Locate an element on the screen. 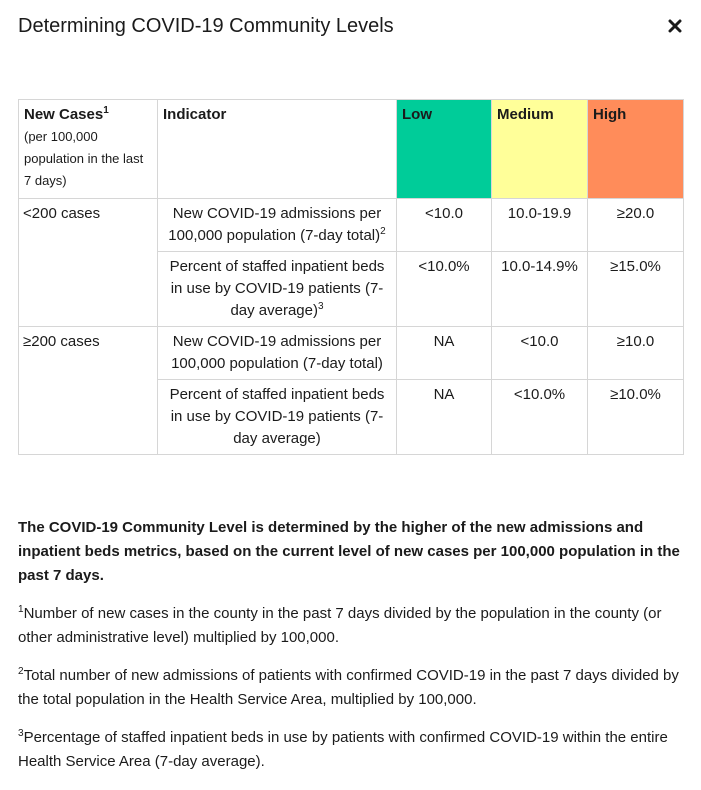  close-button is located at coordinates (675, 26).